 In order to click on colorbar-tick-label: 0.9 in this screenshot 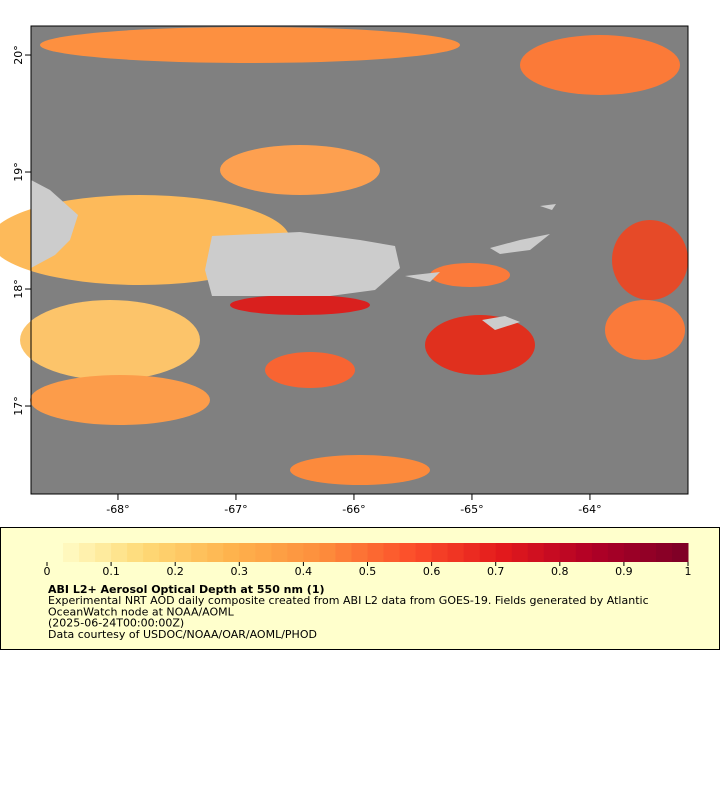, I will do `click(624, 571)`.